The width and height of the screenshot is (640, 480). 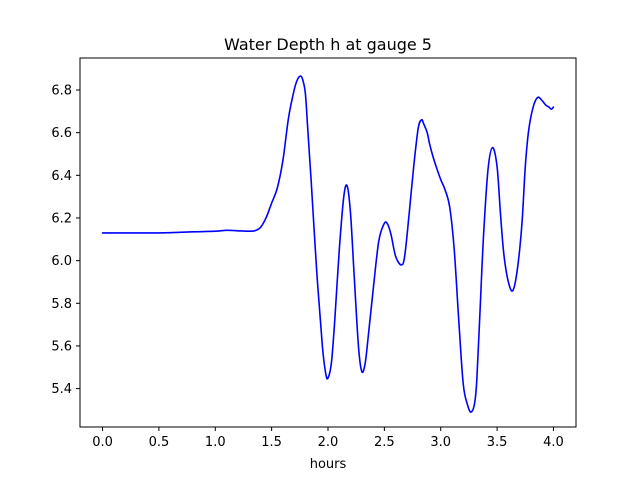 What do you see at coordinates (61, 304) in the screenshot?
I see `y-tick-label: 5.8` at bounding box center [61, 304].